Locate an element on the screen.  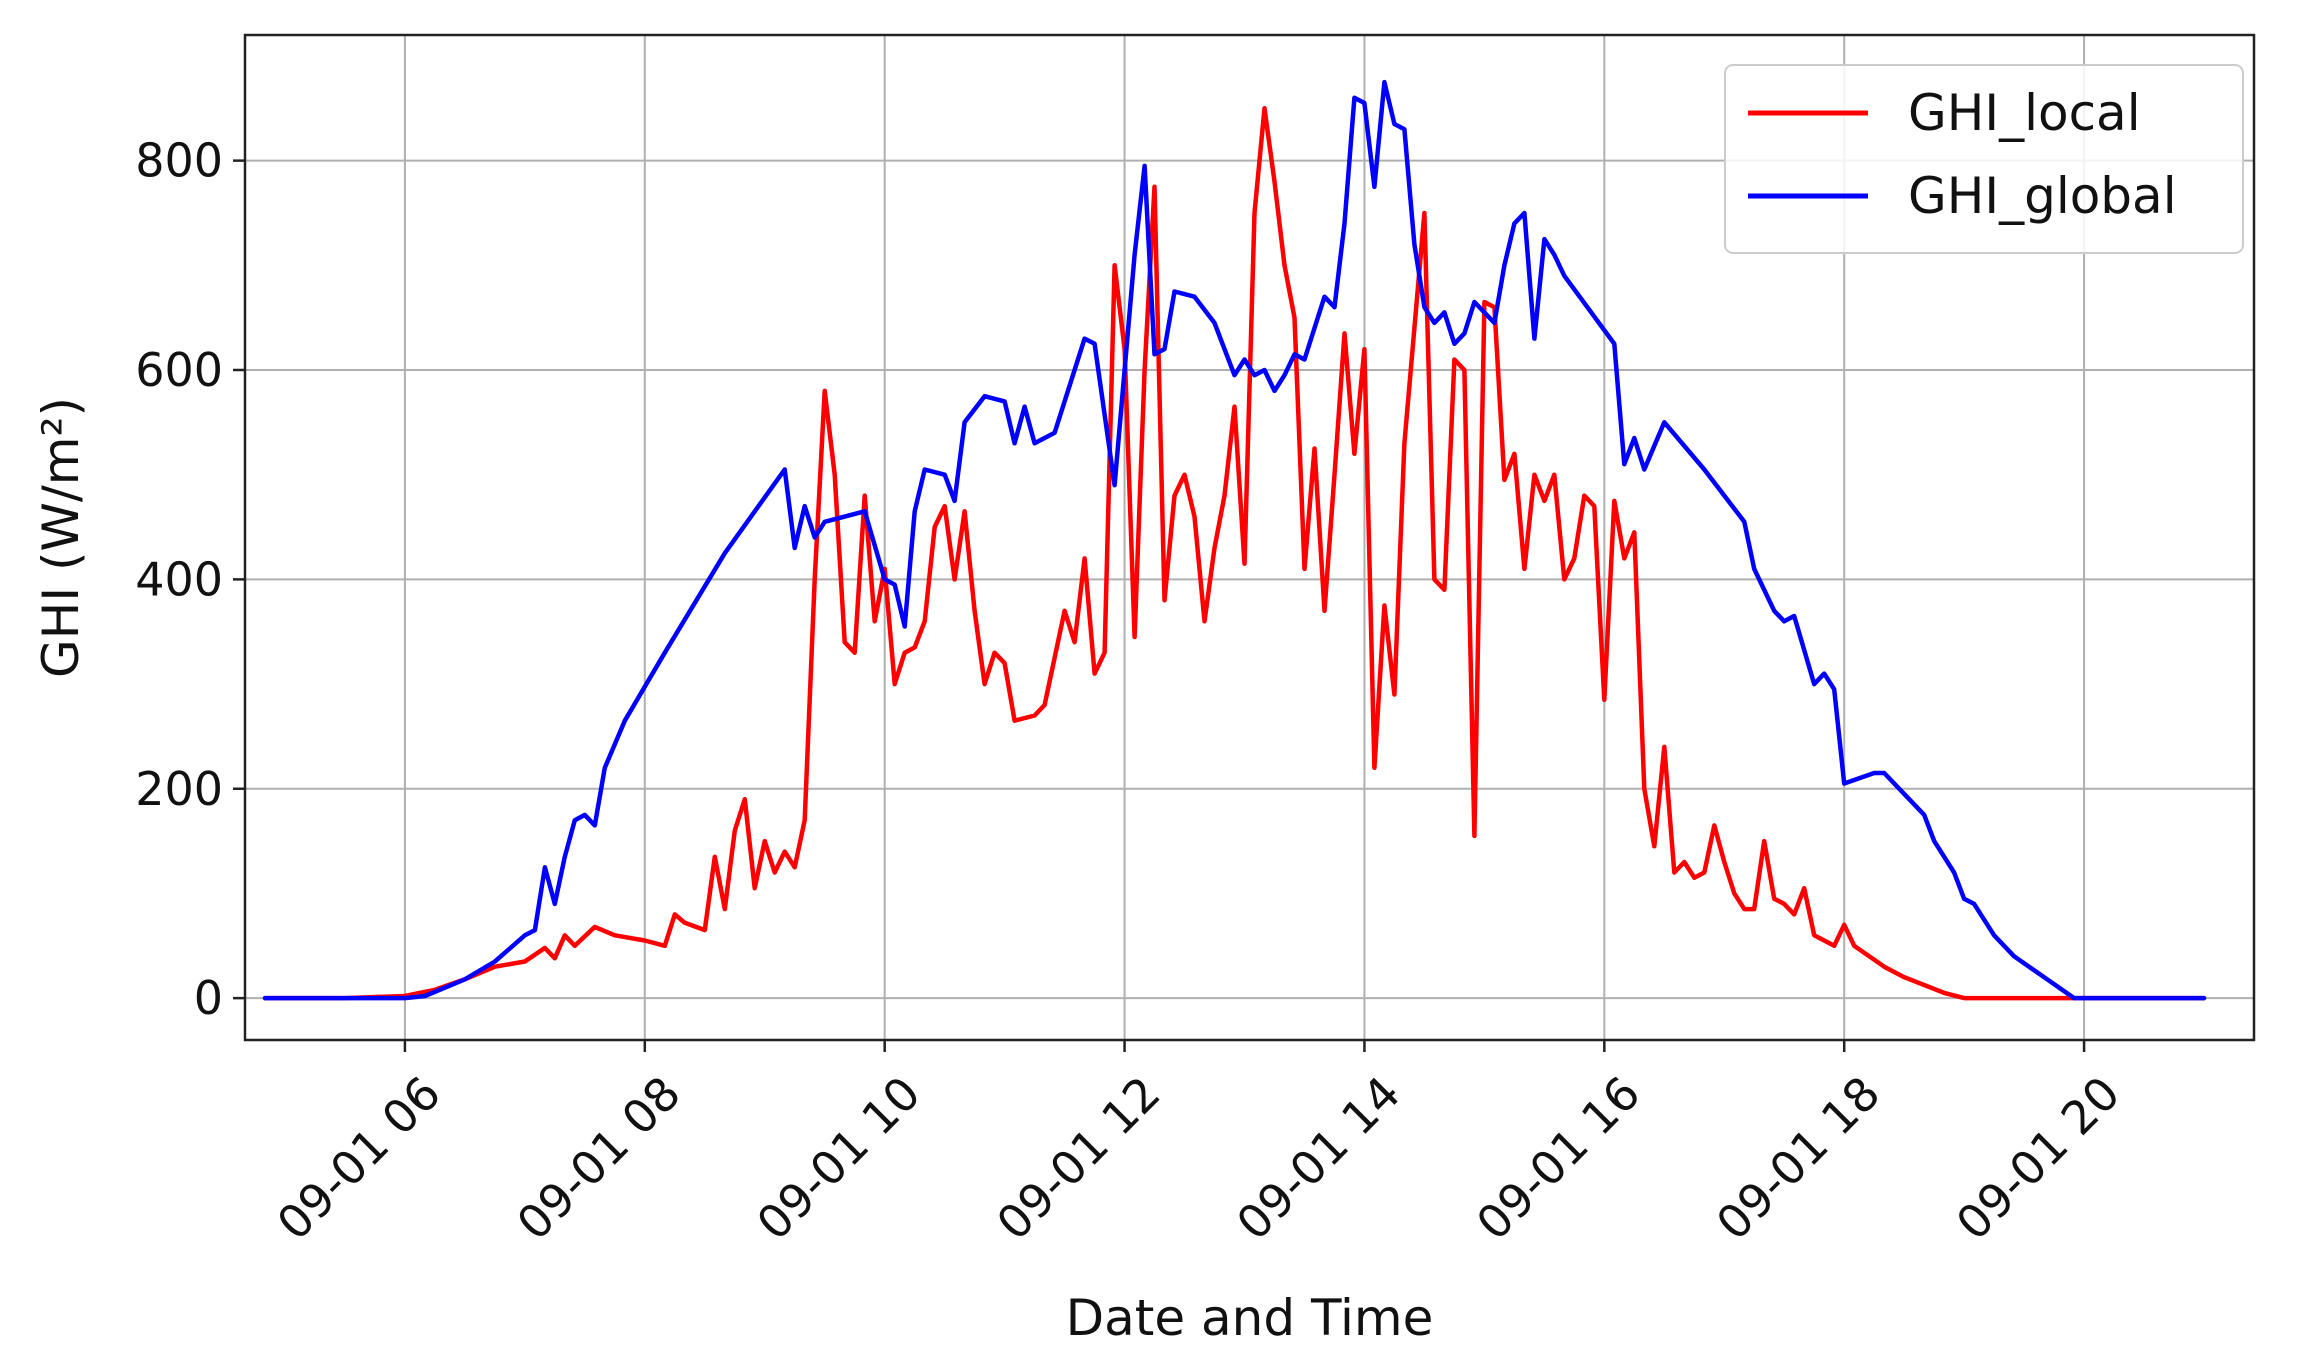
y-tick-label: 400 is located at coordinates (179, 579).